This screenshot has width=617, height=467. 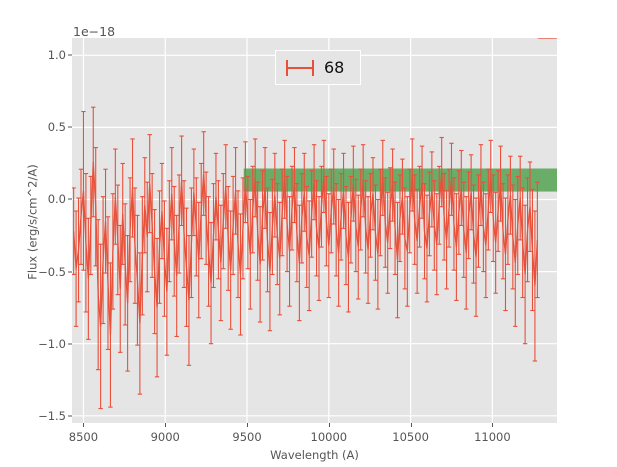 I want to click on y-tick-label: −0.5, so click(x=52, y=271).